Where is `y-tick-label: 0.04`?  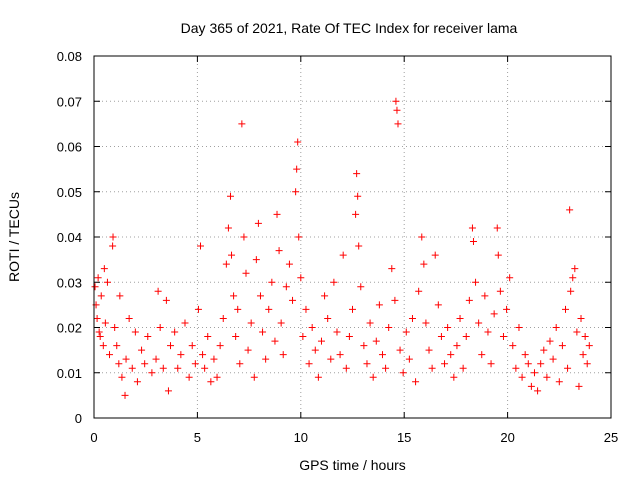
y-tick-label: 0.04 is located at coordinates (69, 237).